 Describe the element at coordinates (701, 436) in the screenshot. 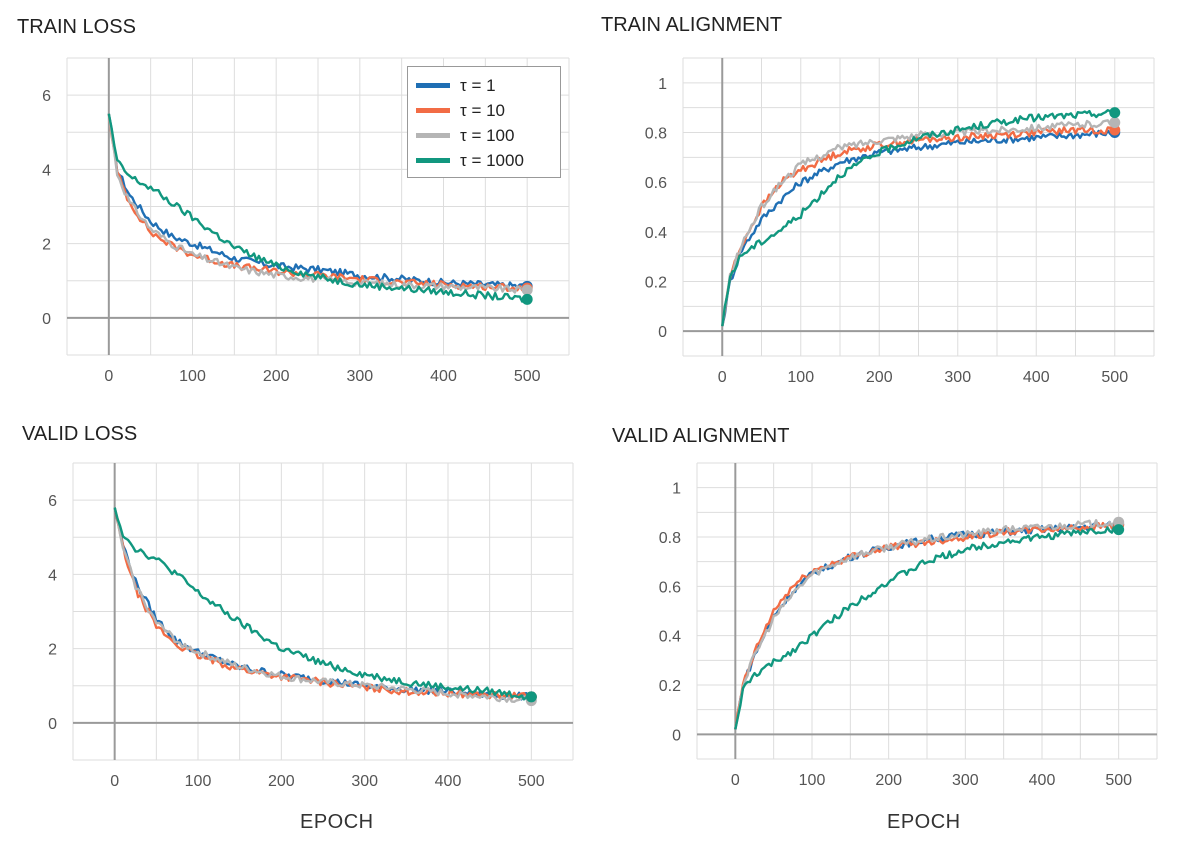

I see `chart-title-valid-alignment: VALID ALIGNMENT` at that location.